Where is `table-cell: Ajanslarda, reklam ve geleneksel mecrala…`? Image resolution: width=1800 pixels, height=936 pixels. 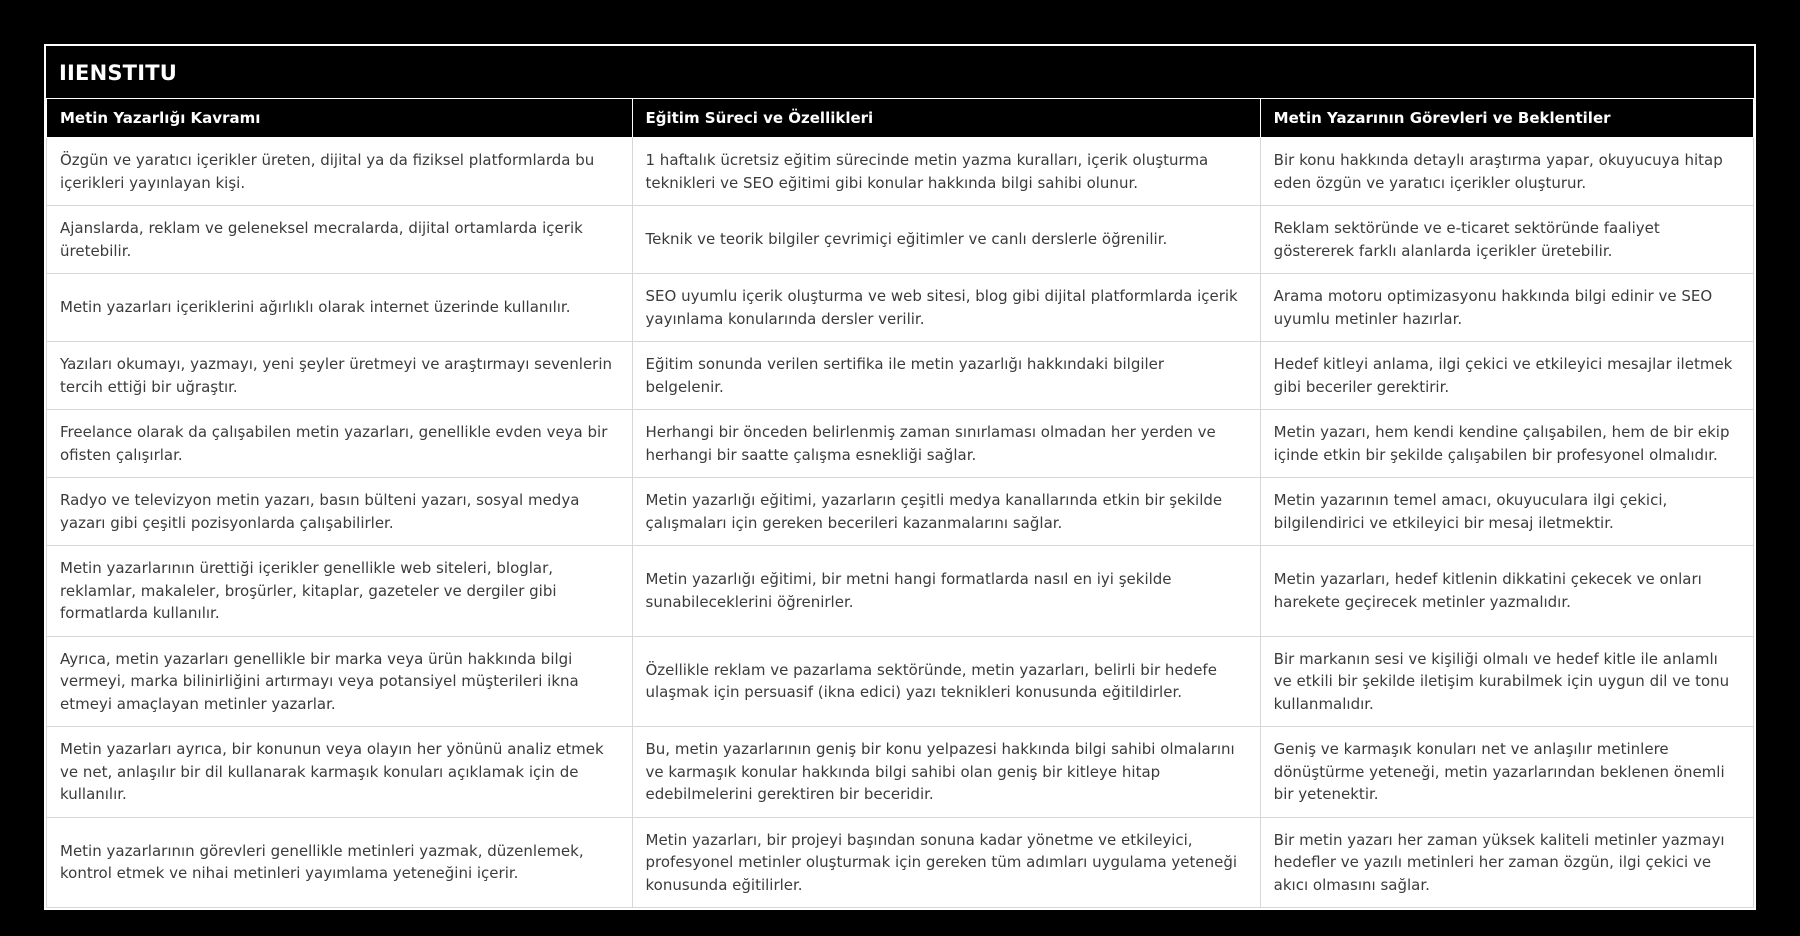 table-cell: Ajanslarda, reklam ve geleneksel mecrala… is located at coordinates (339, 239).